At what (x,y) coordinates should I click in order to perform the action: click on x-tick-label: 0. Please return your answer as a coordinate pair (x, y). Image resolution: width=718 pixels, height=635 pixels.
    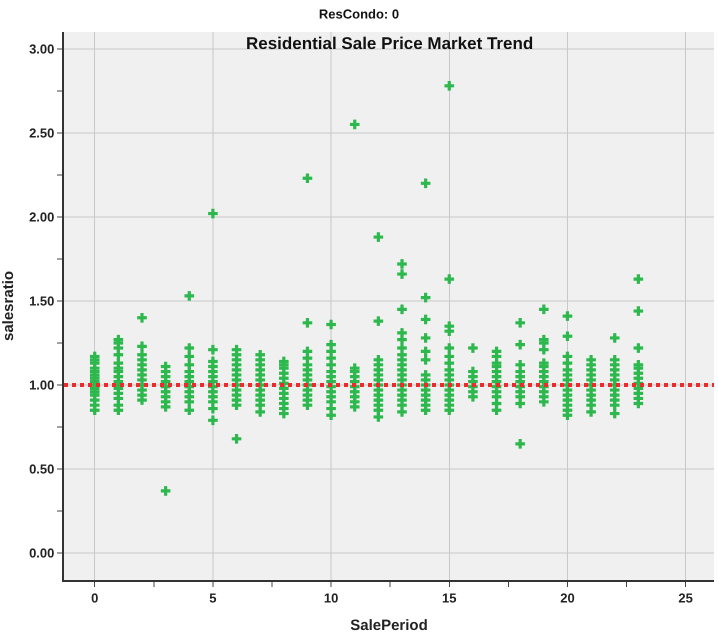
    Looking at the image, I should click on (94, 598).